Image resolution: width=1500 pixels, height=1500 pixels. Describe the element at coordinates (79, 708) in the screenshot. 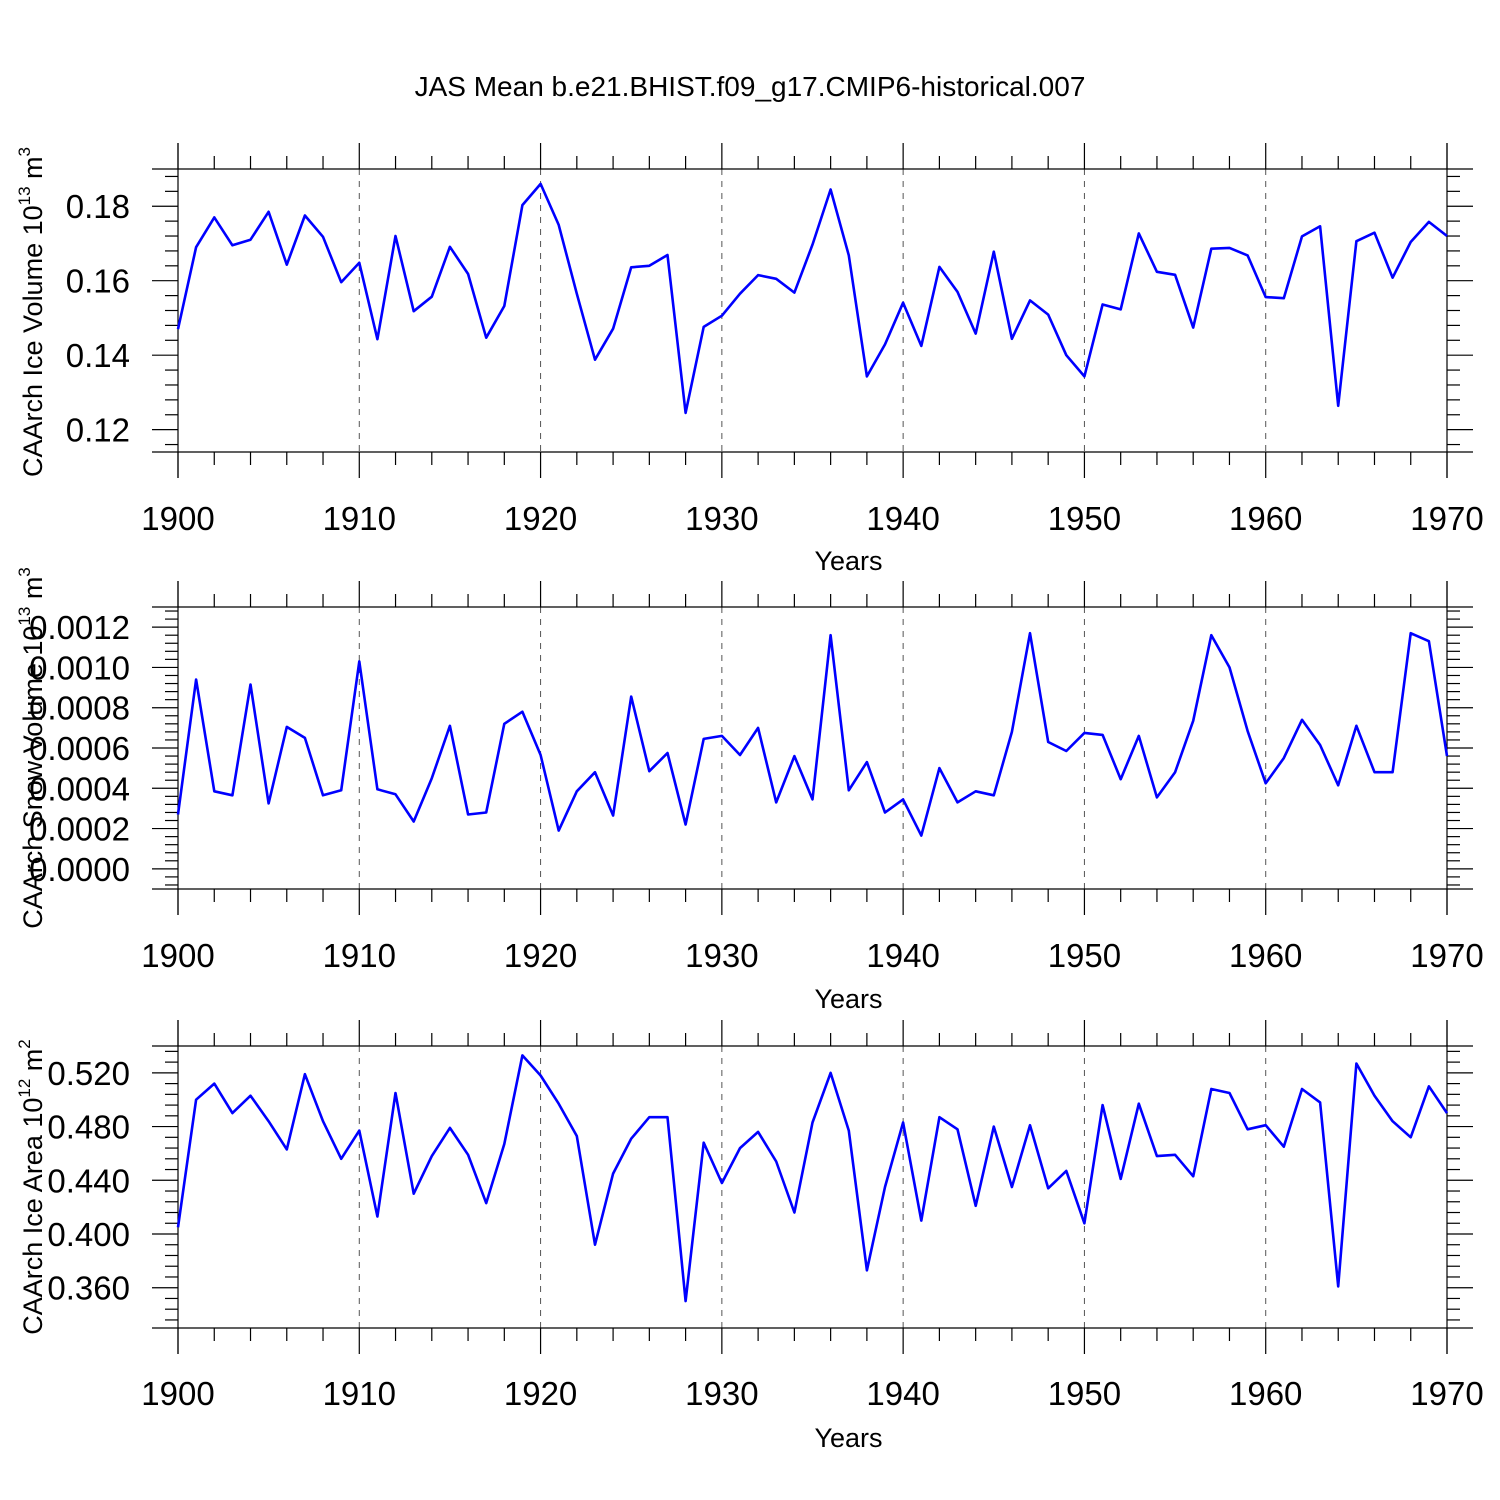

I see `y-tick-label: 0.0008` at that location.